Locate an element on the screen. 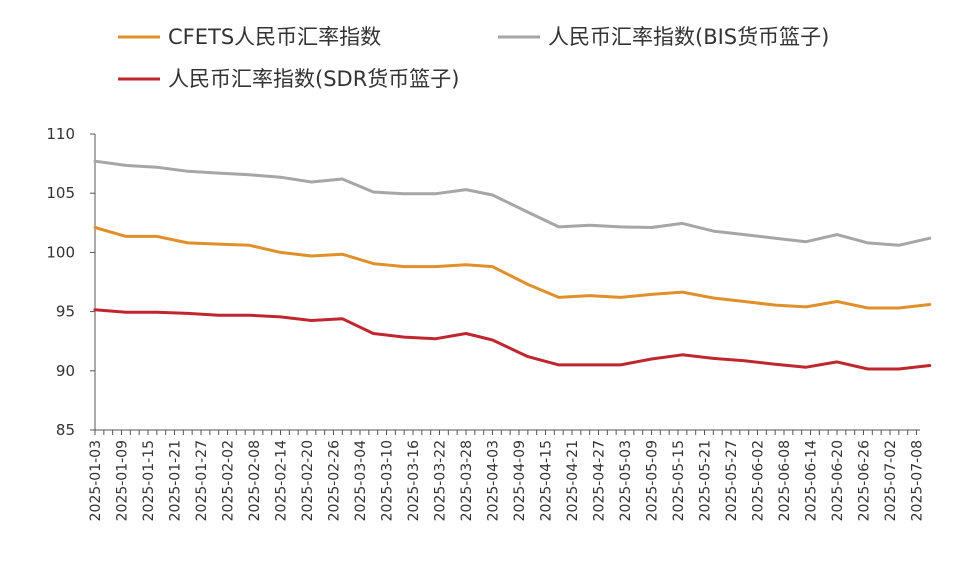 The image size is (960, 579). y-tick-label: 90 is located at coordinates (65, 371).